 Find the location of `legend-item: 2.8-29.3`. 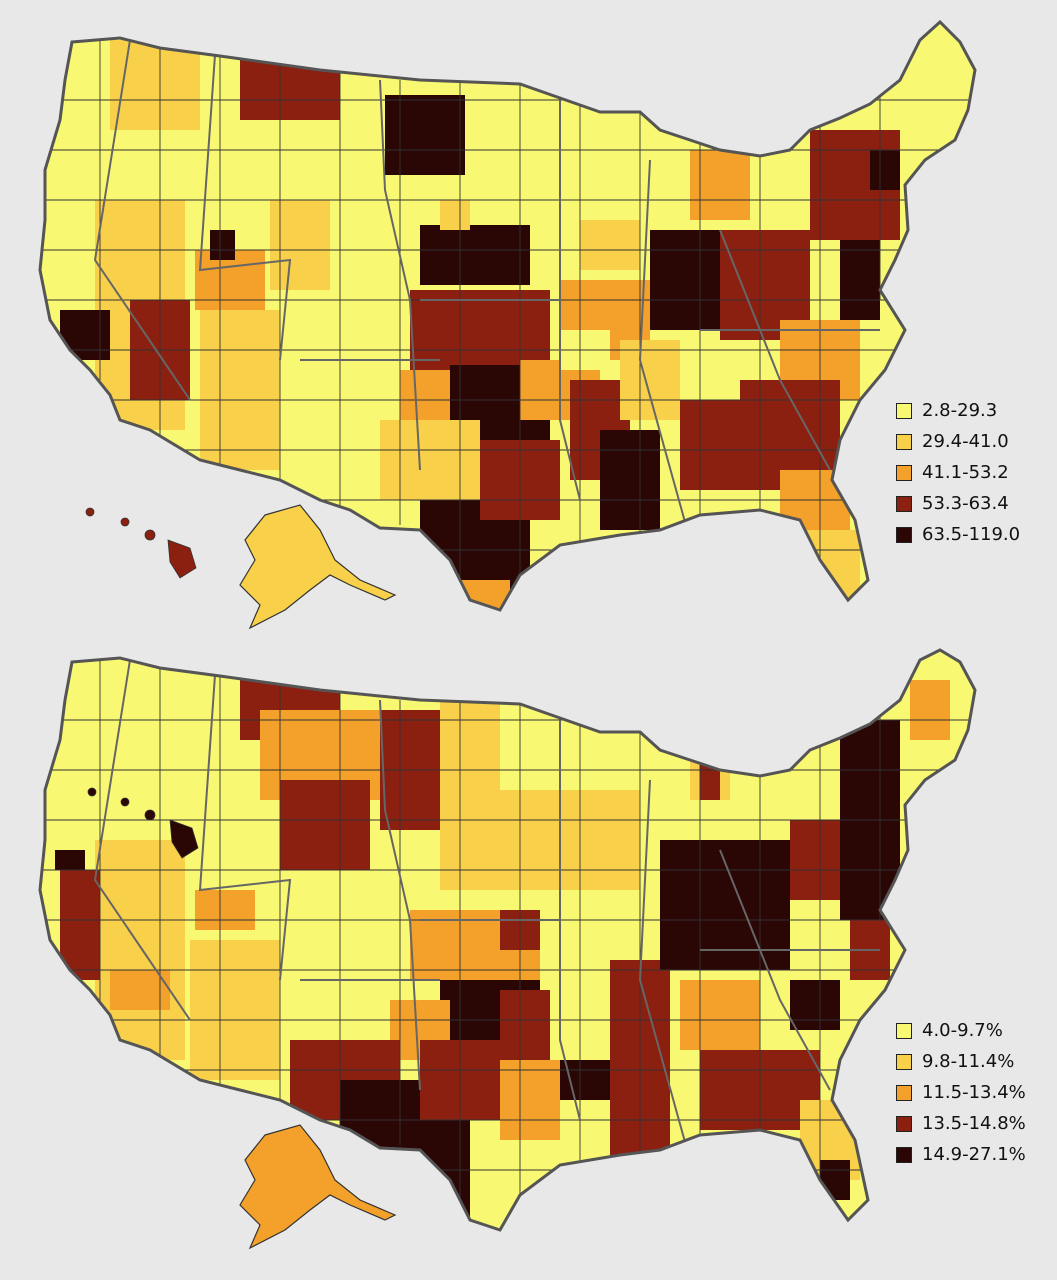

legend-item: 2.8-29.3 is located at coordinates (958, 410).